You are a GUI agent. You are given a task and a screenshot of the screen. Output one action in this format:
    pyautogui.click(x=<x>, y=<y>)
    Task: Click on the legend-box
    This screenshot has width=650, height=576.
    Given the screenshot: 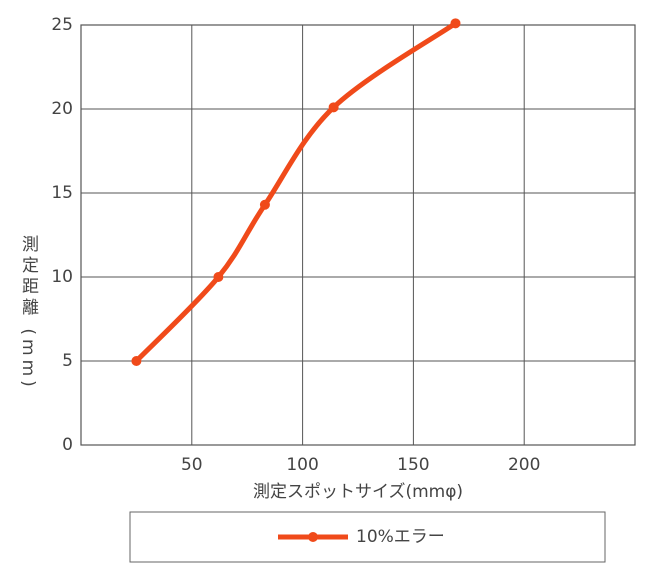 What is the action you would take?
    pyautogui.click(x=367, y=537)
    